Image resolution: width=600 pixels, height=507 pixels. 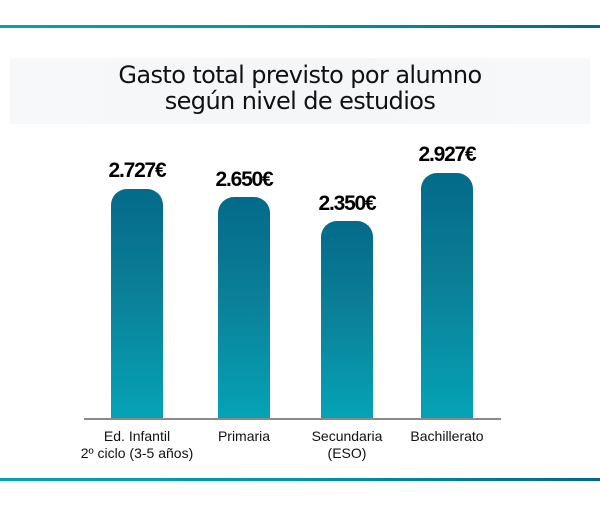 I want to click on chart-title-line-1: Gasto total previsto por alumno, so click(x=300, y=75).